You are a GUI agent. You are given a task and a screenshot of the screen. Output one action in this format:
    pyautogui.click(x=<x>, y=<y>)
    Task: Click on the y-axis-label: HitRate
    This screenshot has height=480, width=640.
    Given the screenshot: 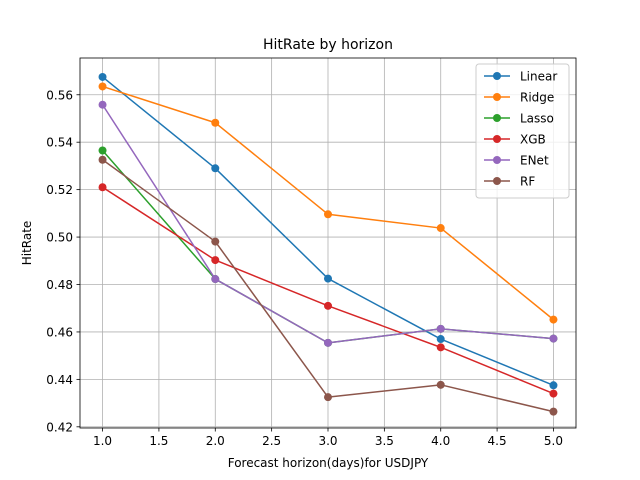 What is the action you would take?
    pyautogui.click(x=27, y=243)
    